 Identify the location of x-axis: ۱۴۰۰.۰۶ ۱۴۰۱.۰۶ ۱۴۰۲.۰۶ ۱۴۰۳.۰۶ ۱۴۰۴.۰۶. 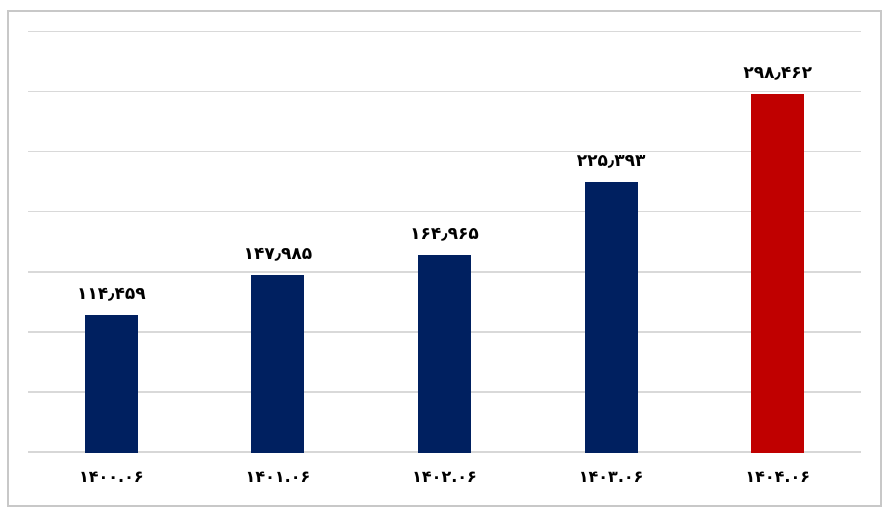
(444, 479).